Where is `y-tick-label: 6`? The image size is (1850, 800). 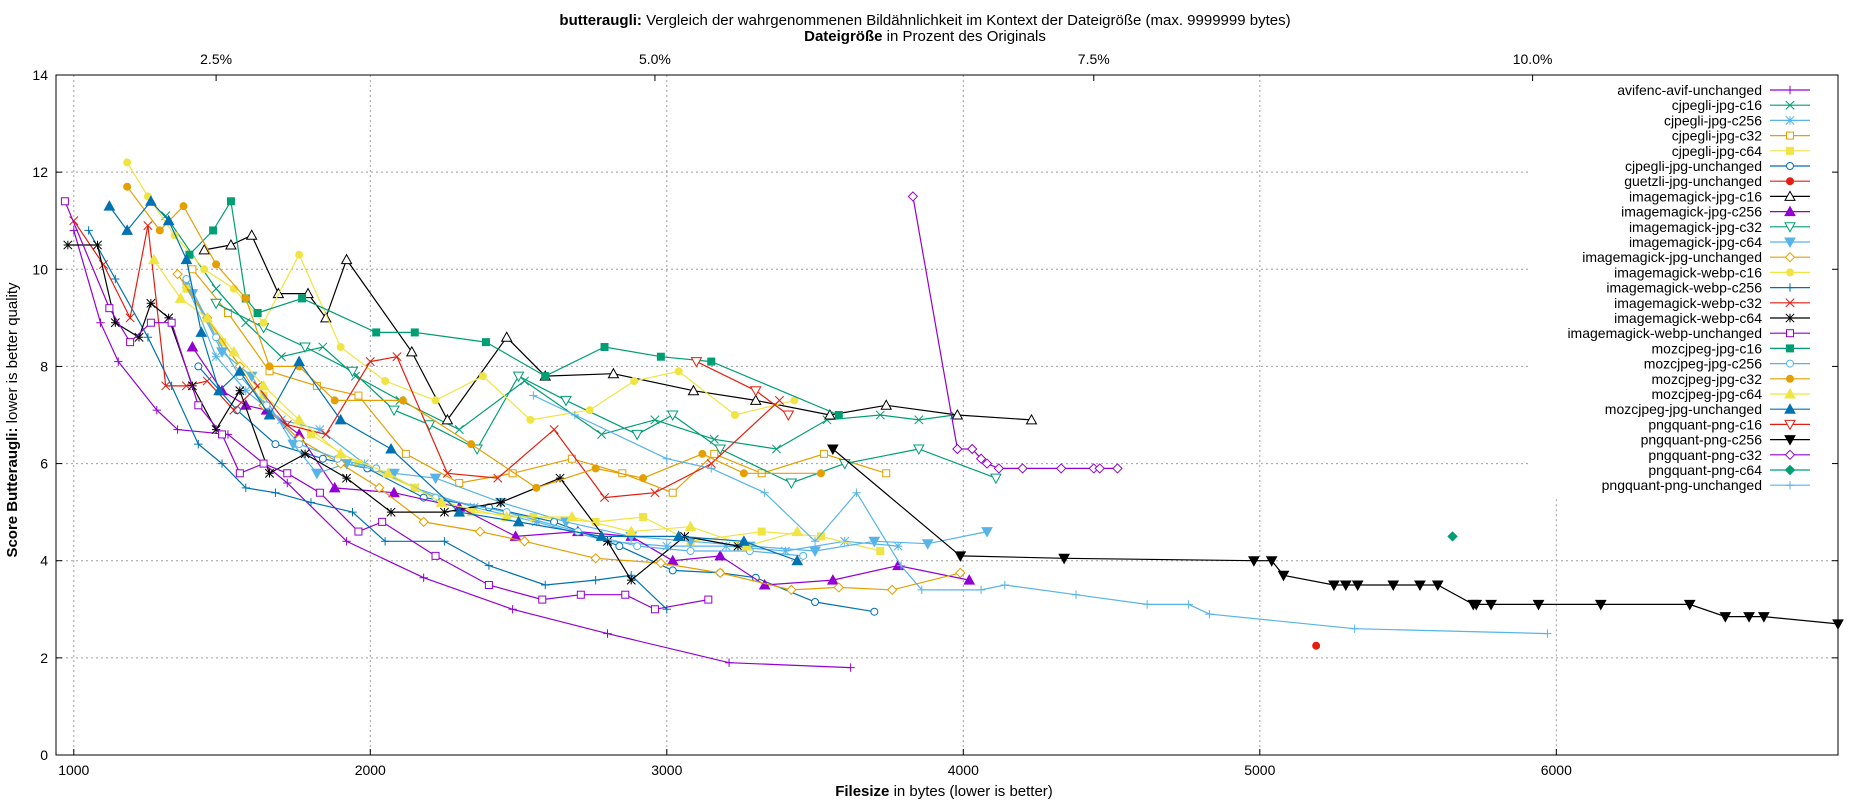 y-tick-label: 6 is located at coordinates (44, 464).